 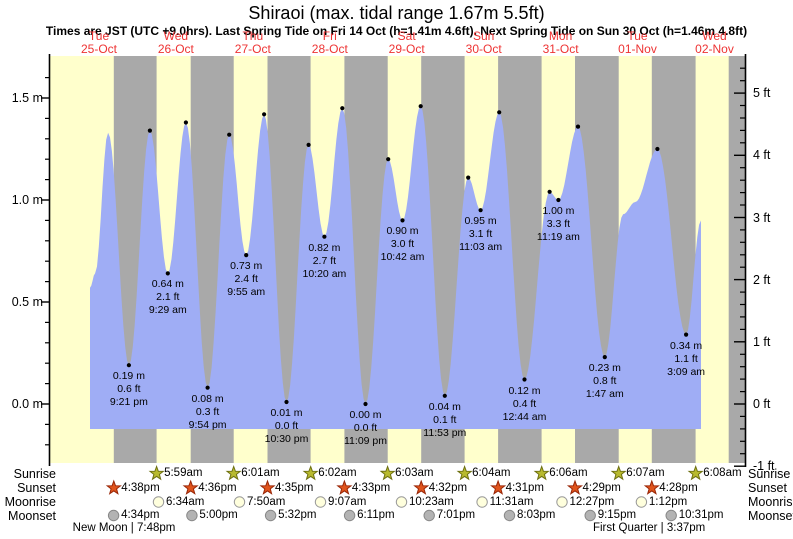 I want to click on day-label: Wed 26-Oct, so click(x=175, y=42).